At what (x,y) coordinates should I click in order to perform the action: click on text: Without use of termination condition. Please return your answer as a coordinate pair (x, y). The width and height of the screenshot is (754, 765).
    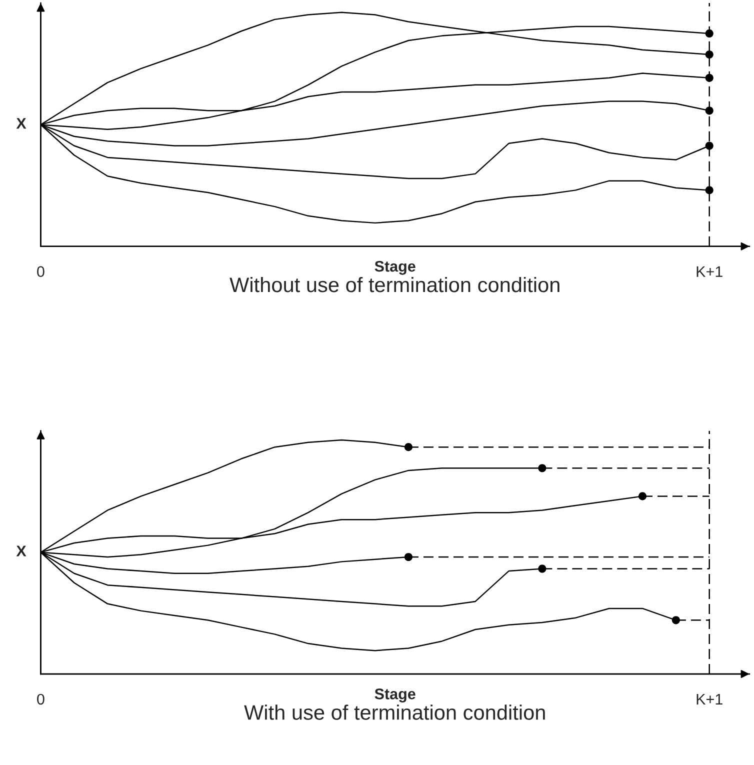
    Looking at the image, I should click on (395, 284).